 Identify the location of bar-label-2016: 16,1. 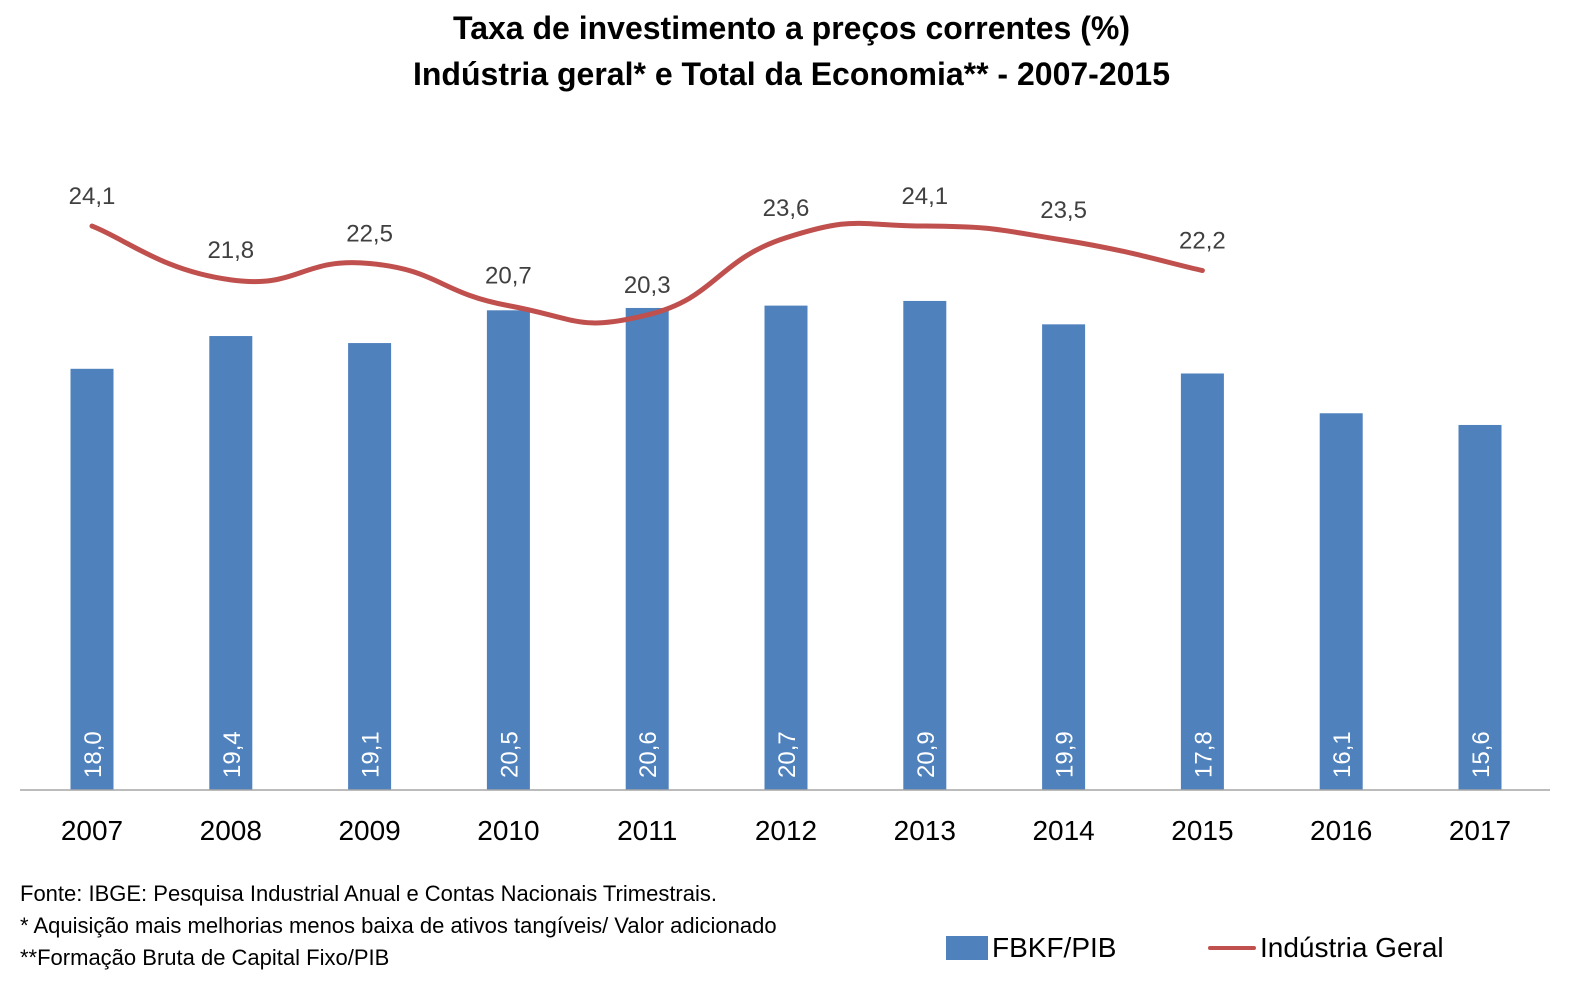
(1342, 754).